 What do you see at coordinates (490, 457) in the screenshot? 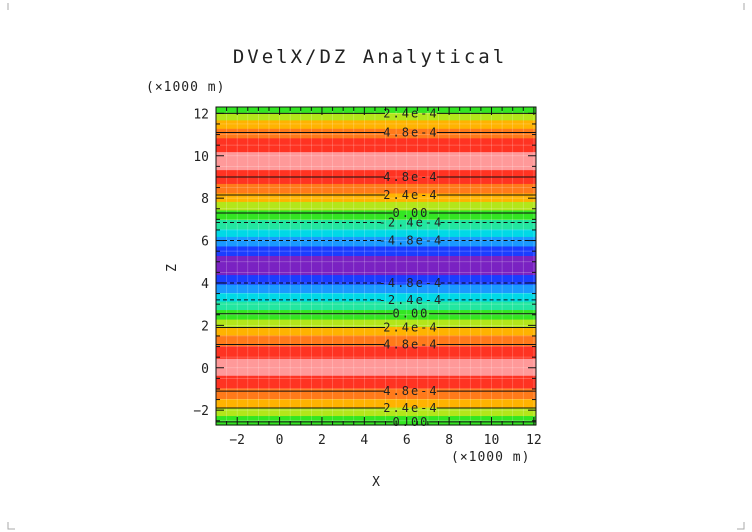
I see `x-unit-label: (×1000 m)` at bounding box center [490, 457].